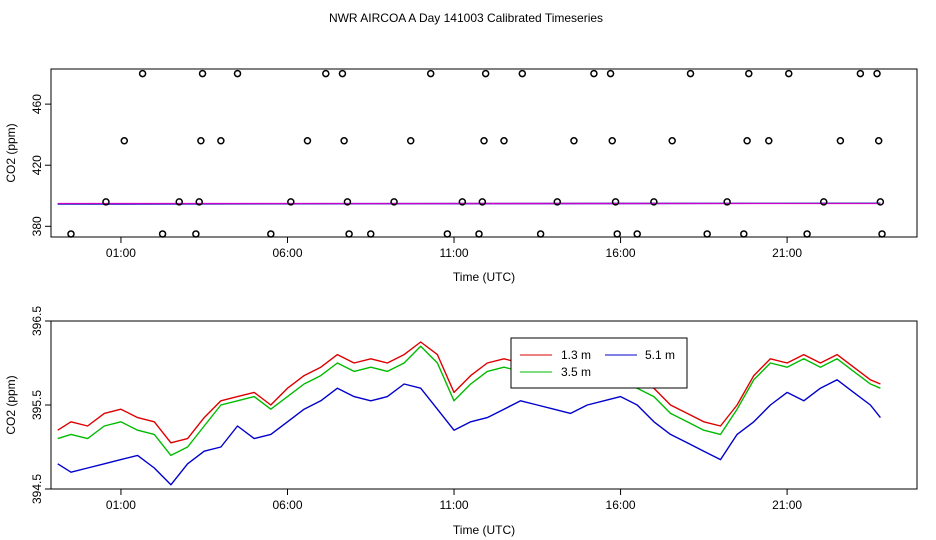  I want to click on top-x-axis: 01:00 06:00 11:00 16:00 21:00, so click(454, 248).